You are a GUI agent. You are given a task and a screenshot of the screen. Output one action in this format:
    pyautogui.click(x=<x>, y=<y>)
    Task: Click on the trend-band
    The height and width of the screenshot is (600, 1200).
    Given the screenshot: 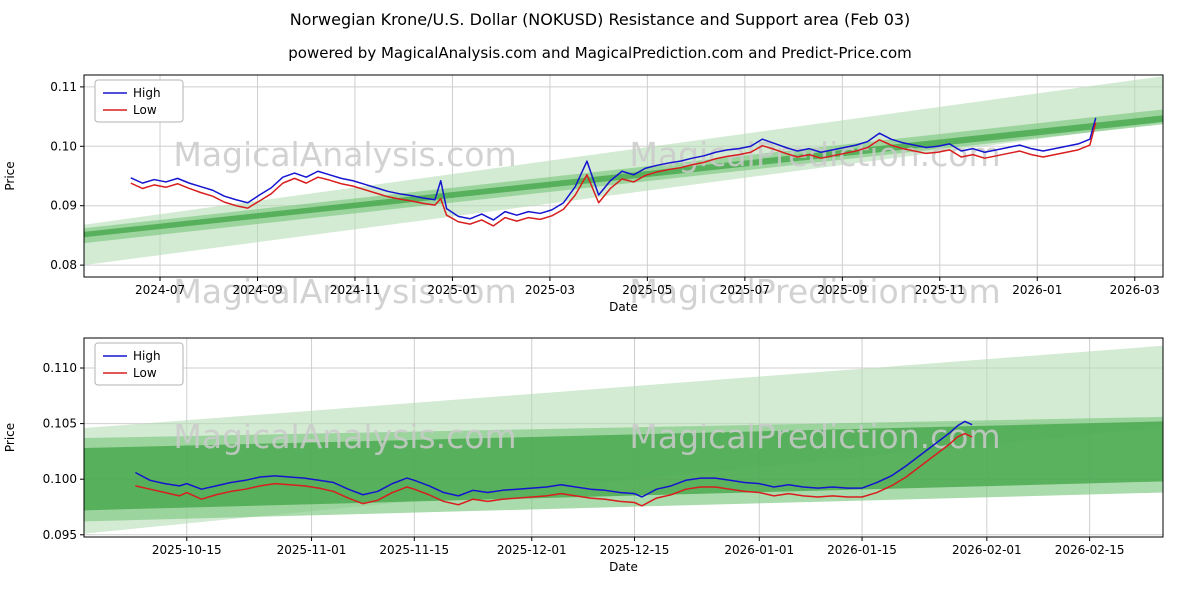 What is the action you would take?
    pyautogui.click(x=623, y=466)
    